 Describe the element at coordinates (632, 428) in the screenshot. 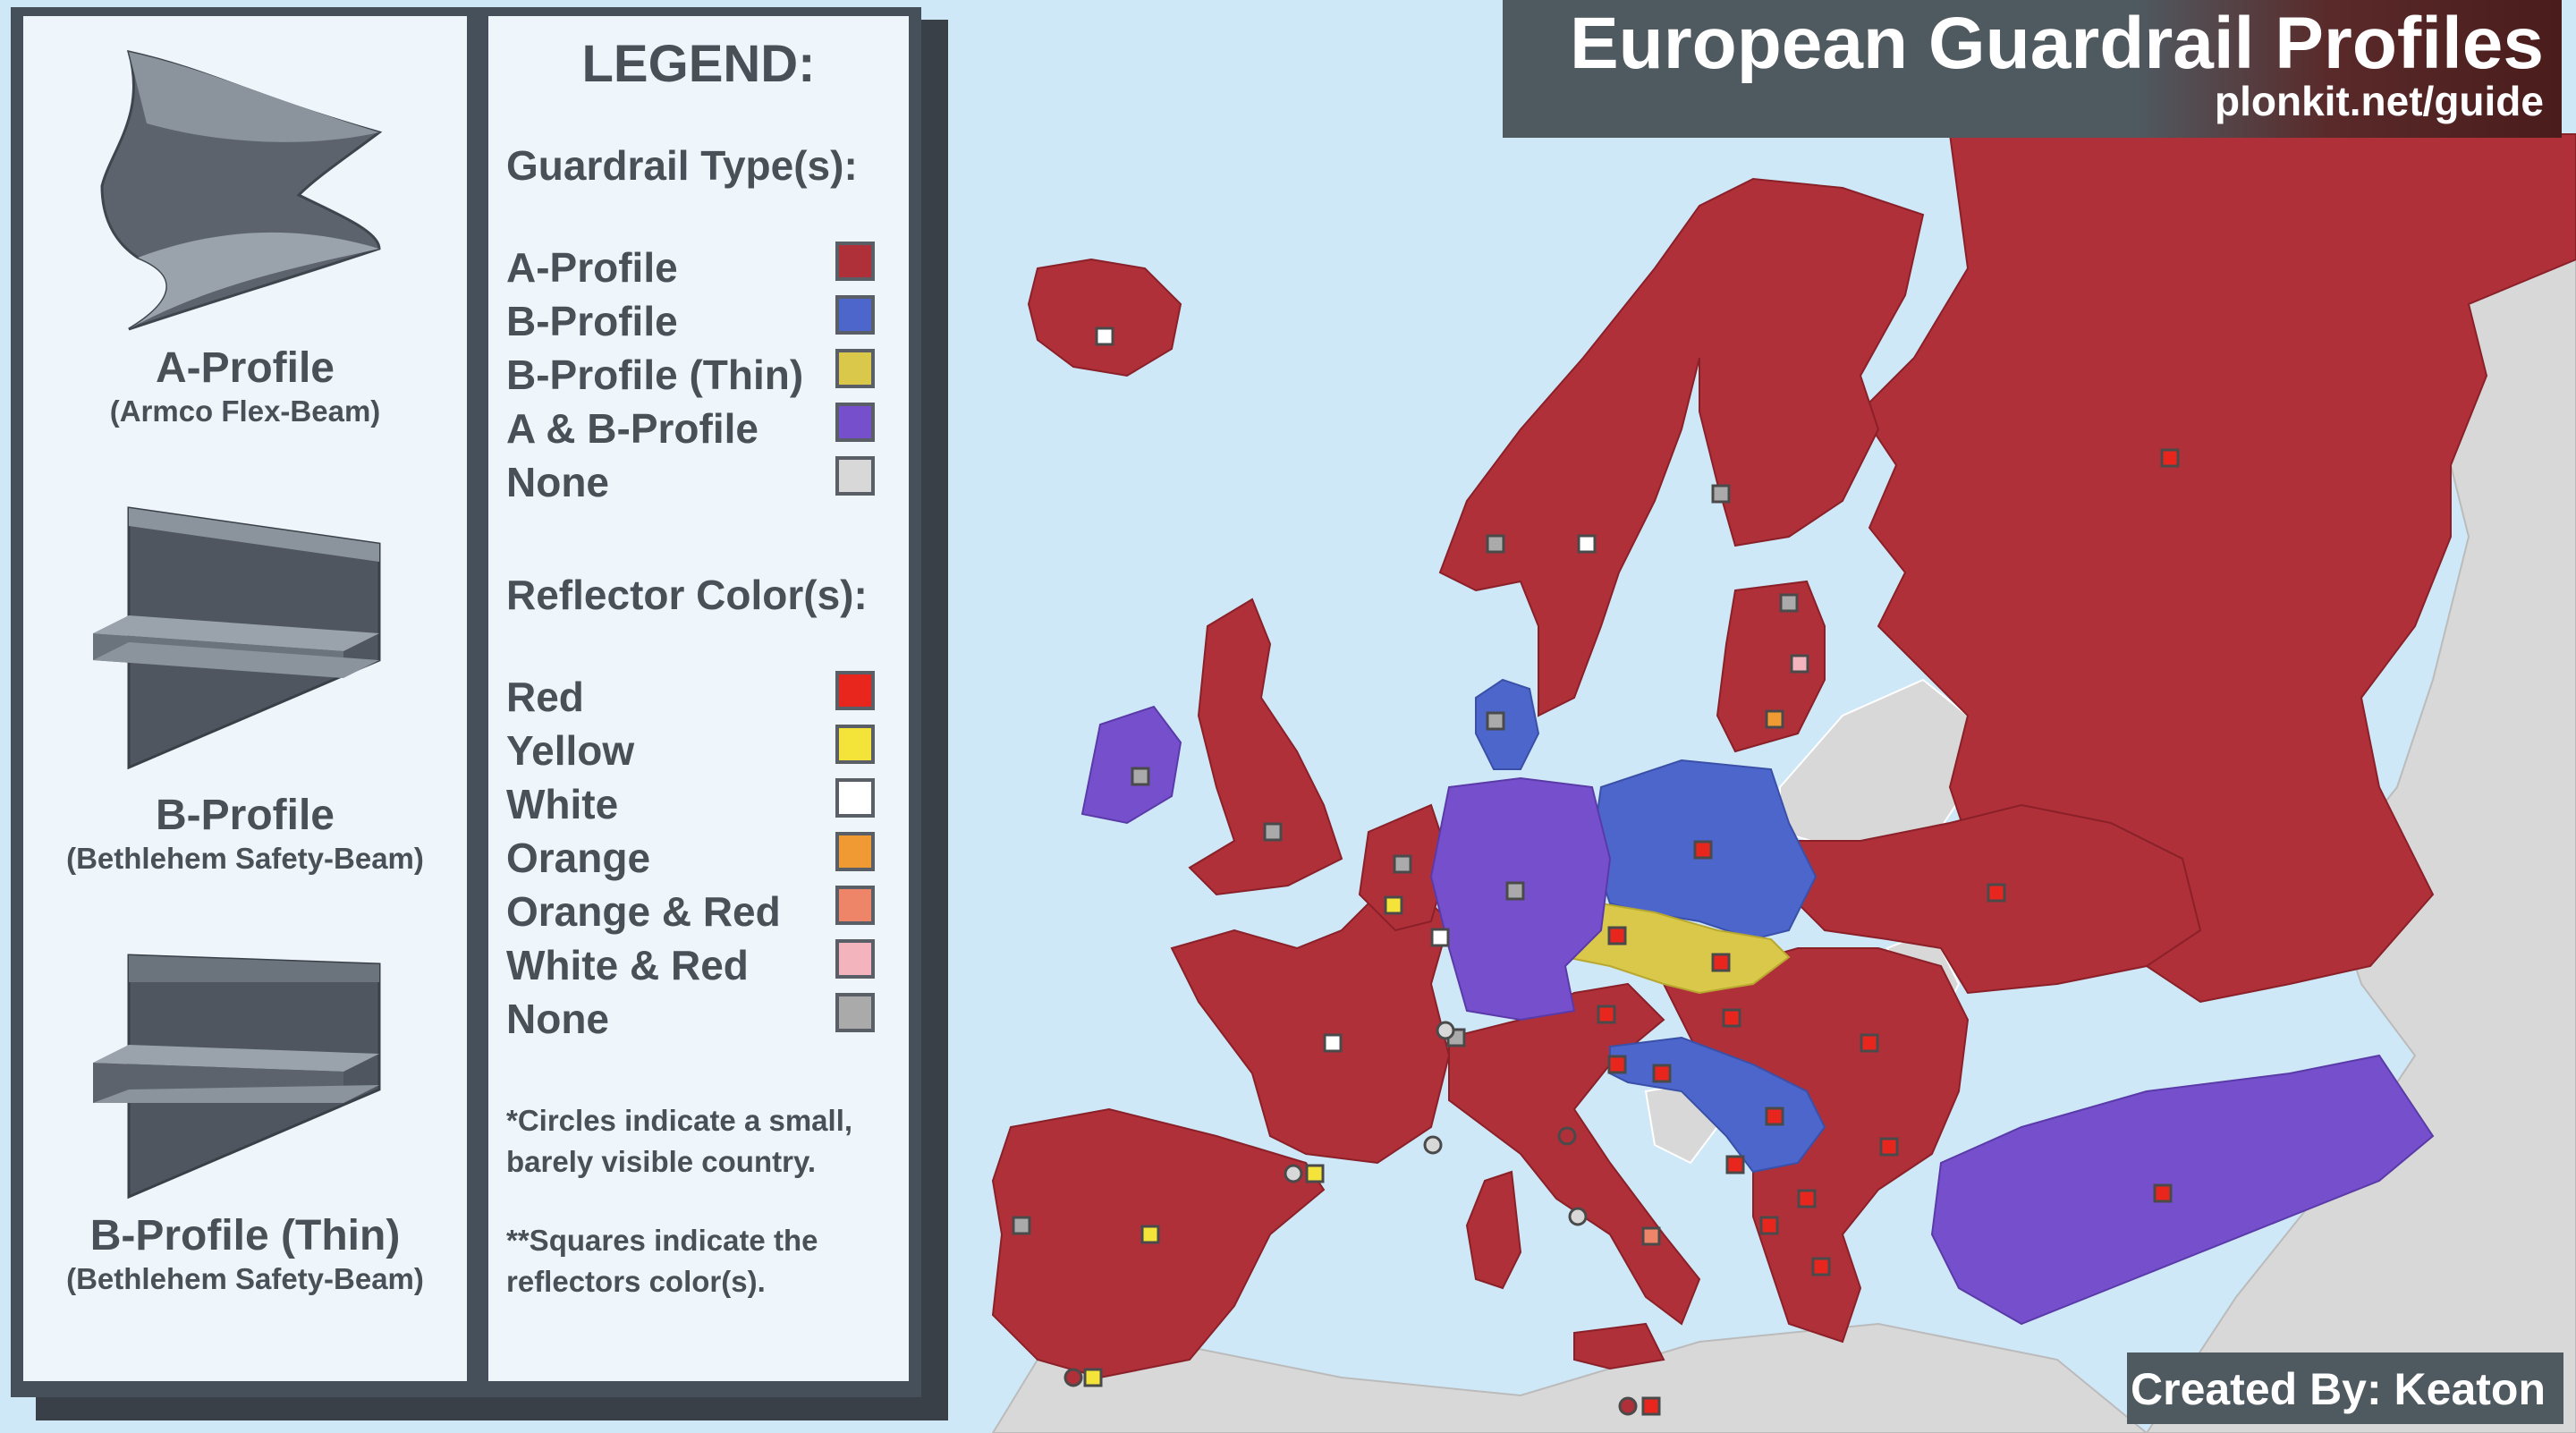

I see `legend-type-label: A & B-Profile` at that location.